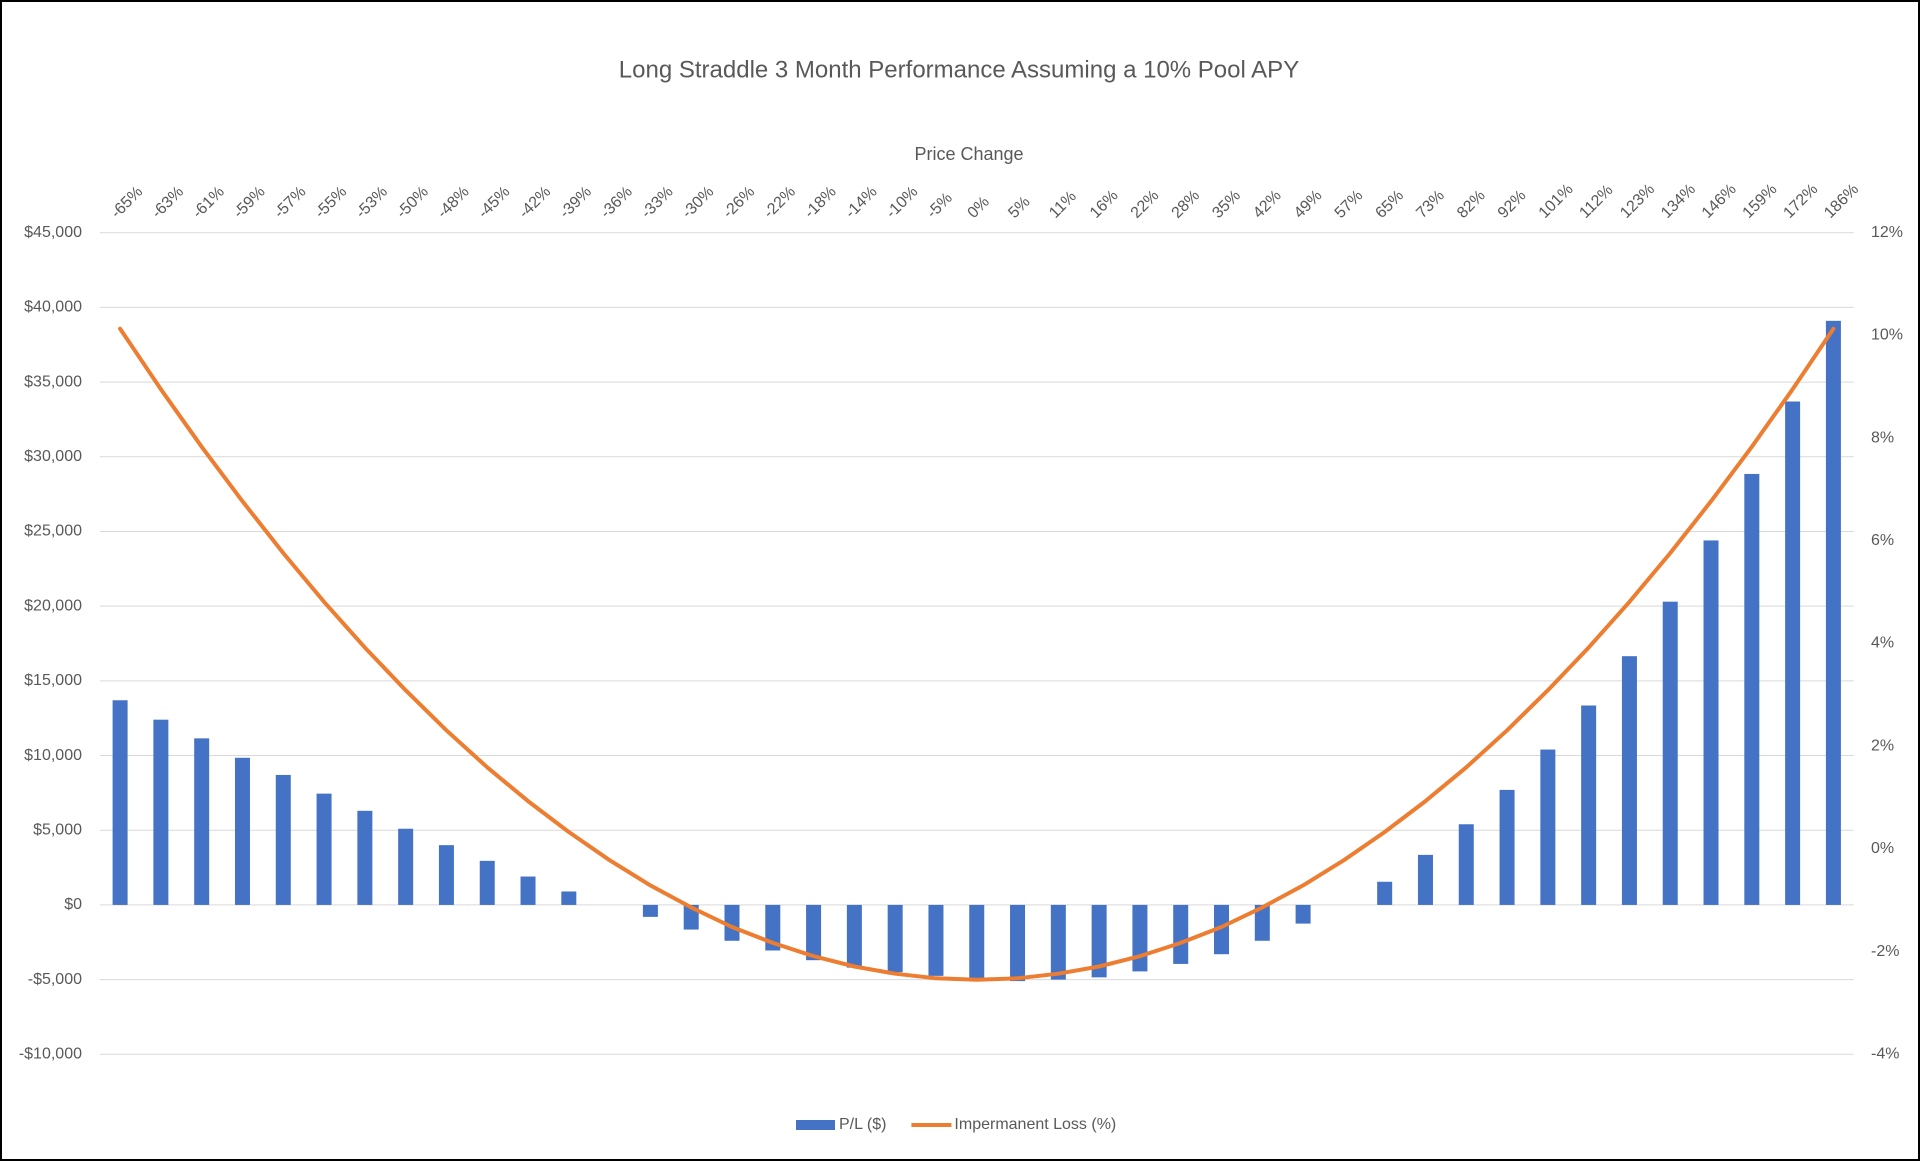  I want to click on y-tick-label: $10,000, so click(53, 755).